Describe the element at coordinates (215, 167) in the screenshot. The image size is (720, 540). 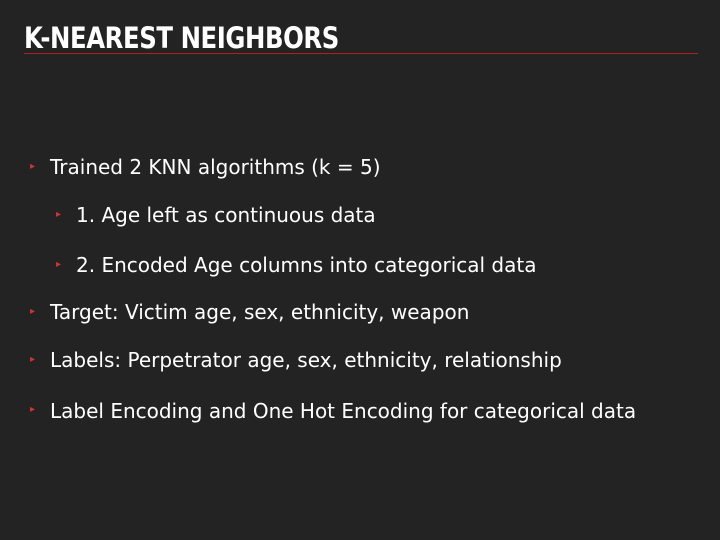
I see `bullet-text: Trained 2 KNN algorithms (k = 5)` at that location.